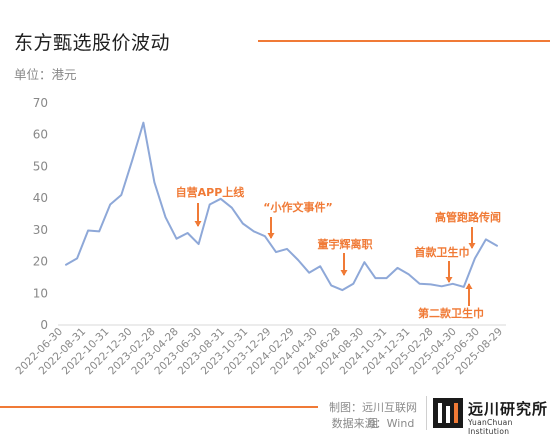  I want to click on data-source-text: 数据来源：Wind, so click(373, 423).